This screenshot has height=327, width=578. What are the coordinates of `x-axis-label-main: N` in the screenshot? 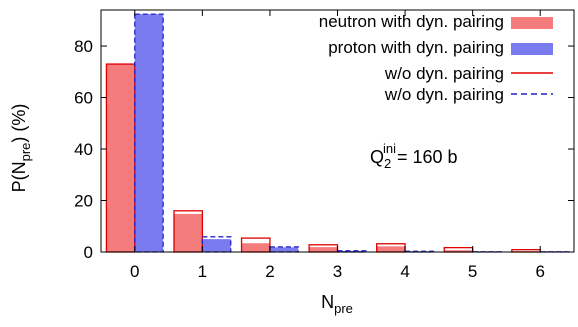 It's located at (327, 302).